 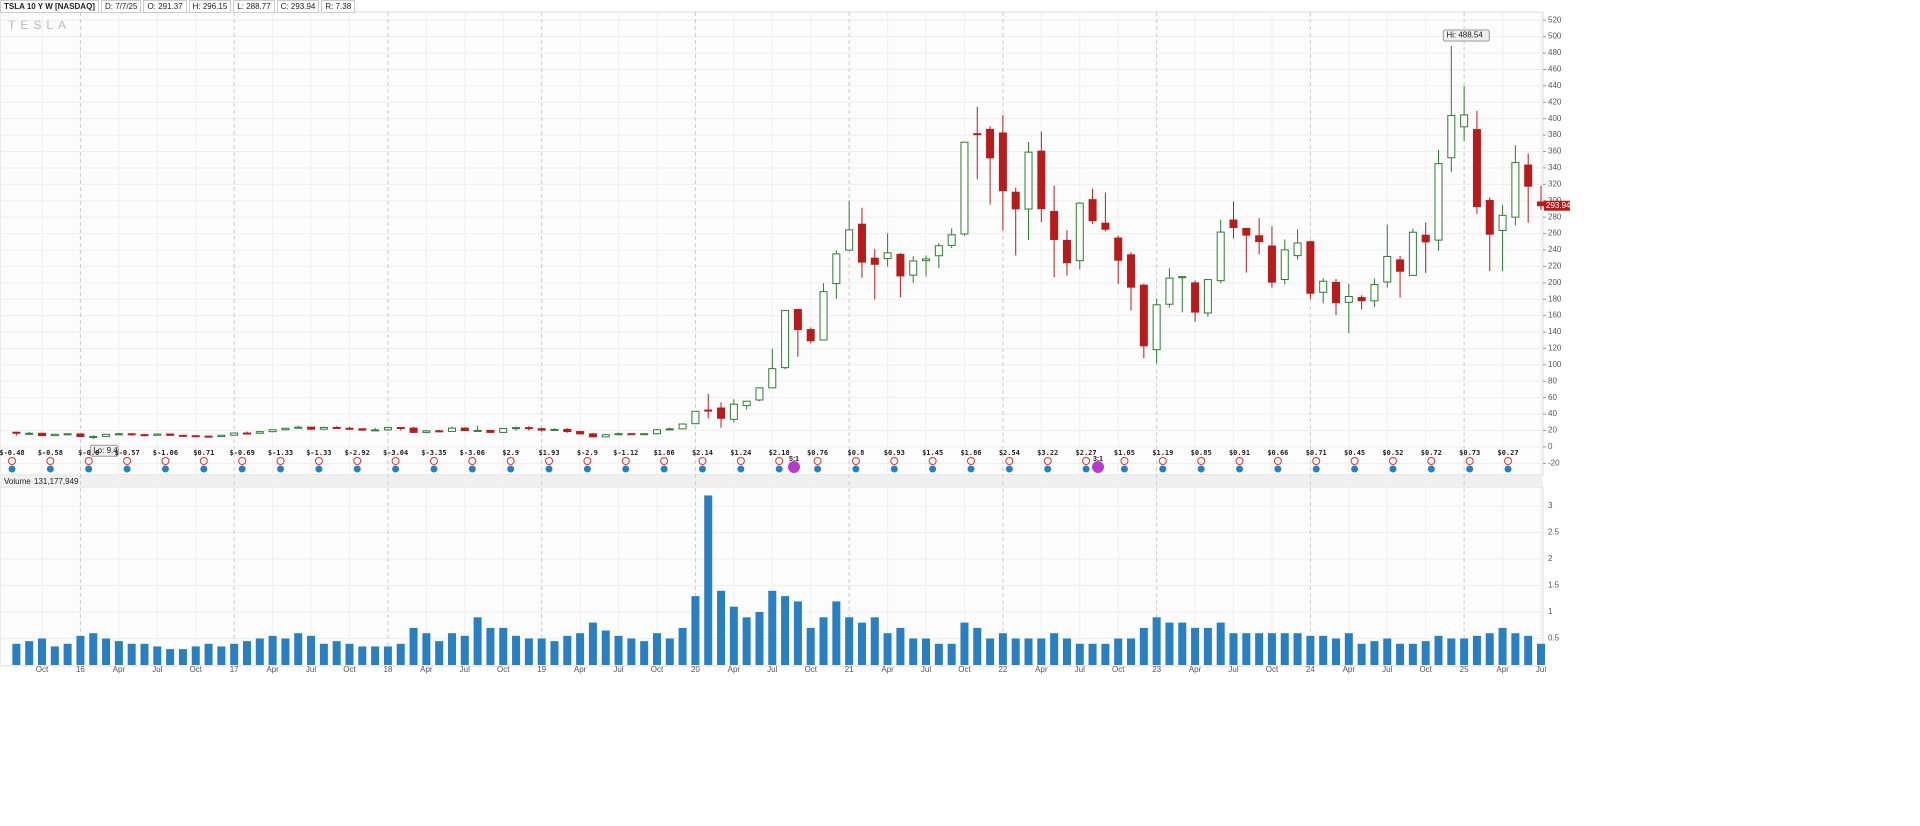 I want to click on x-tick-label: 16, so click(x=80, y=669).